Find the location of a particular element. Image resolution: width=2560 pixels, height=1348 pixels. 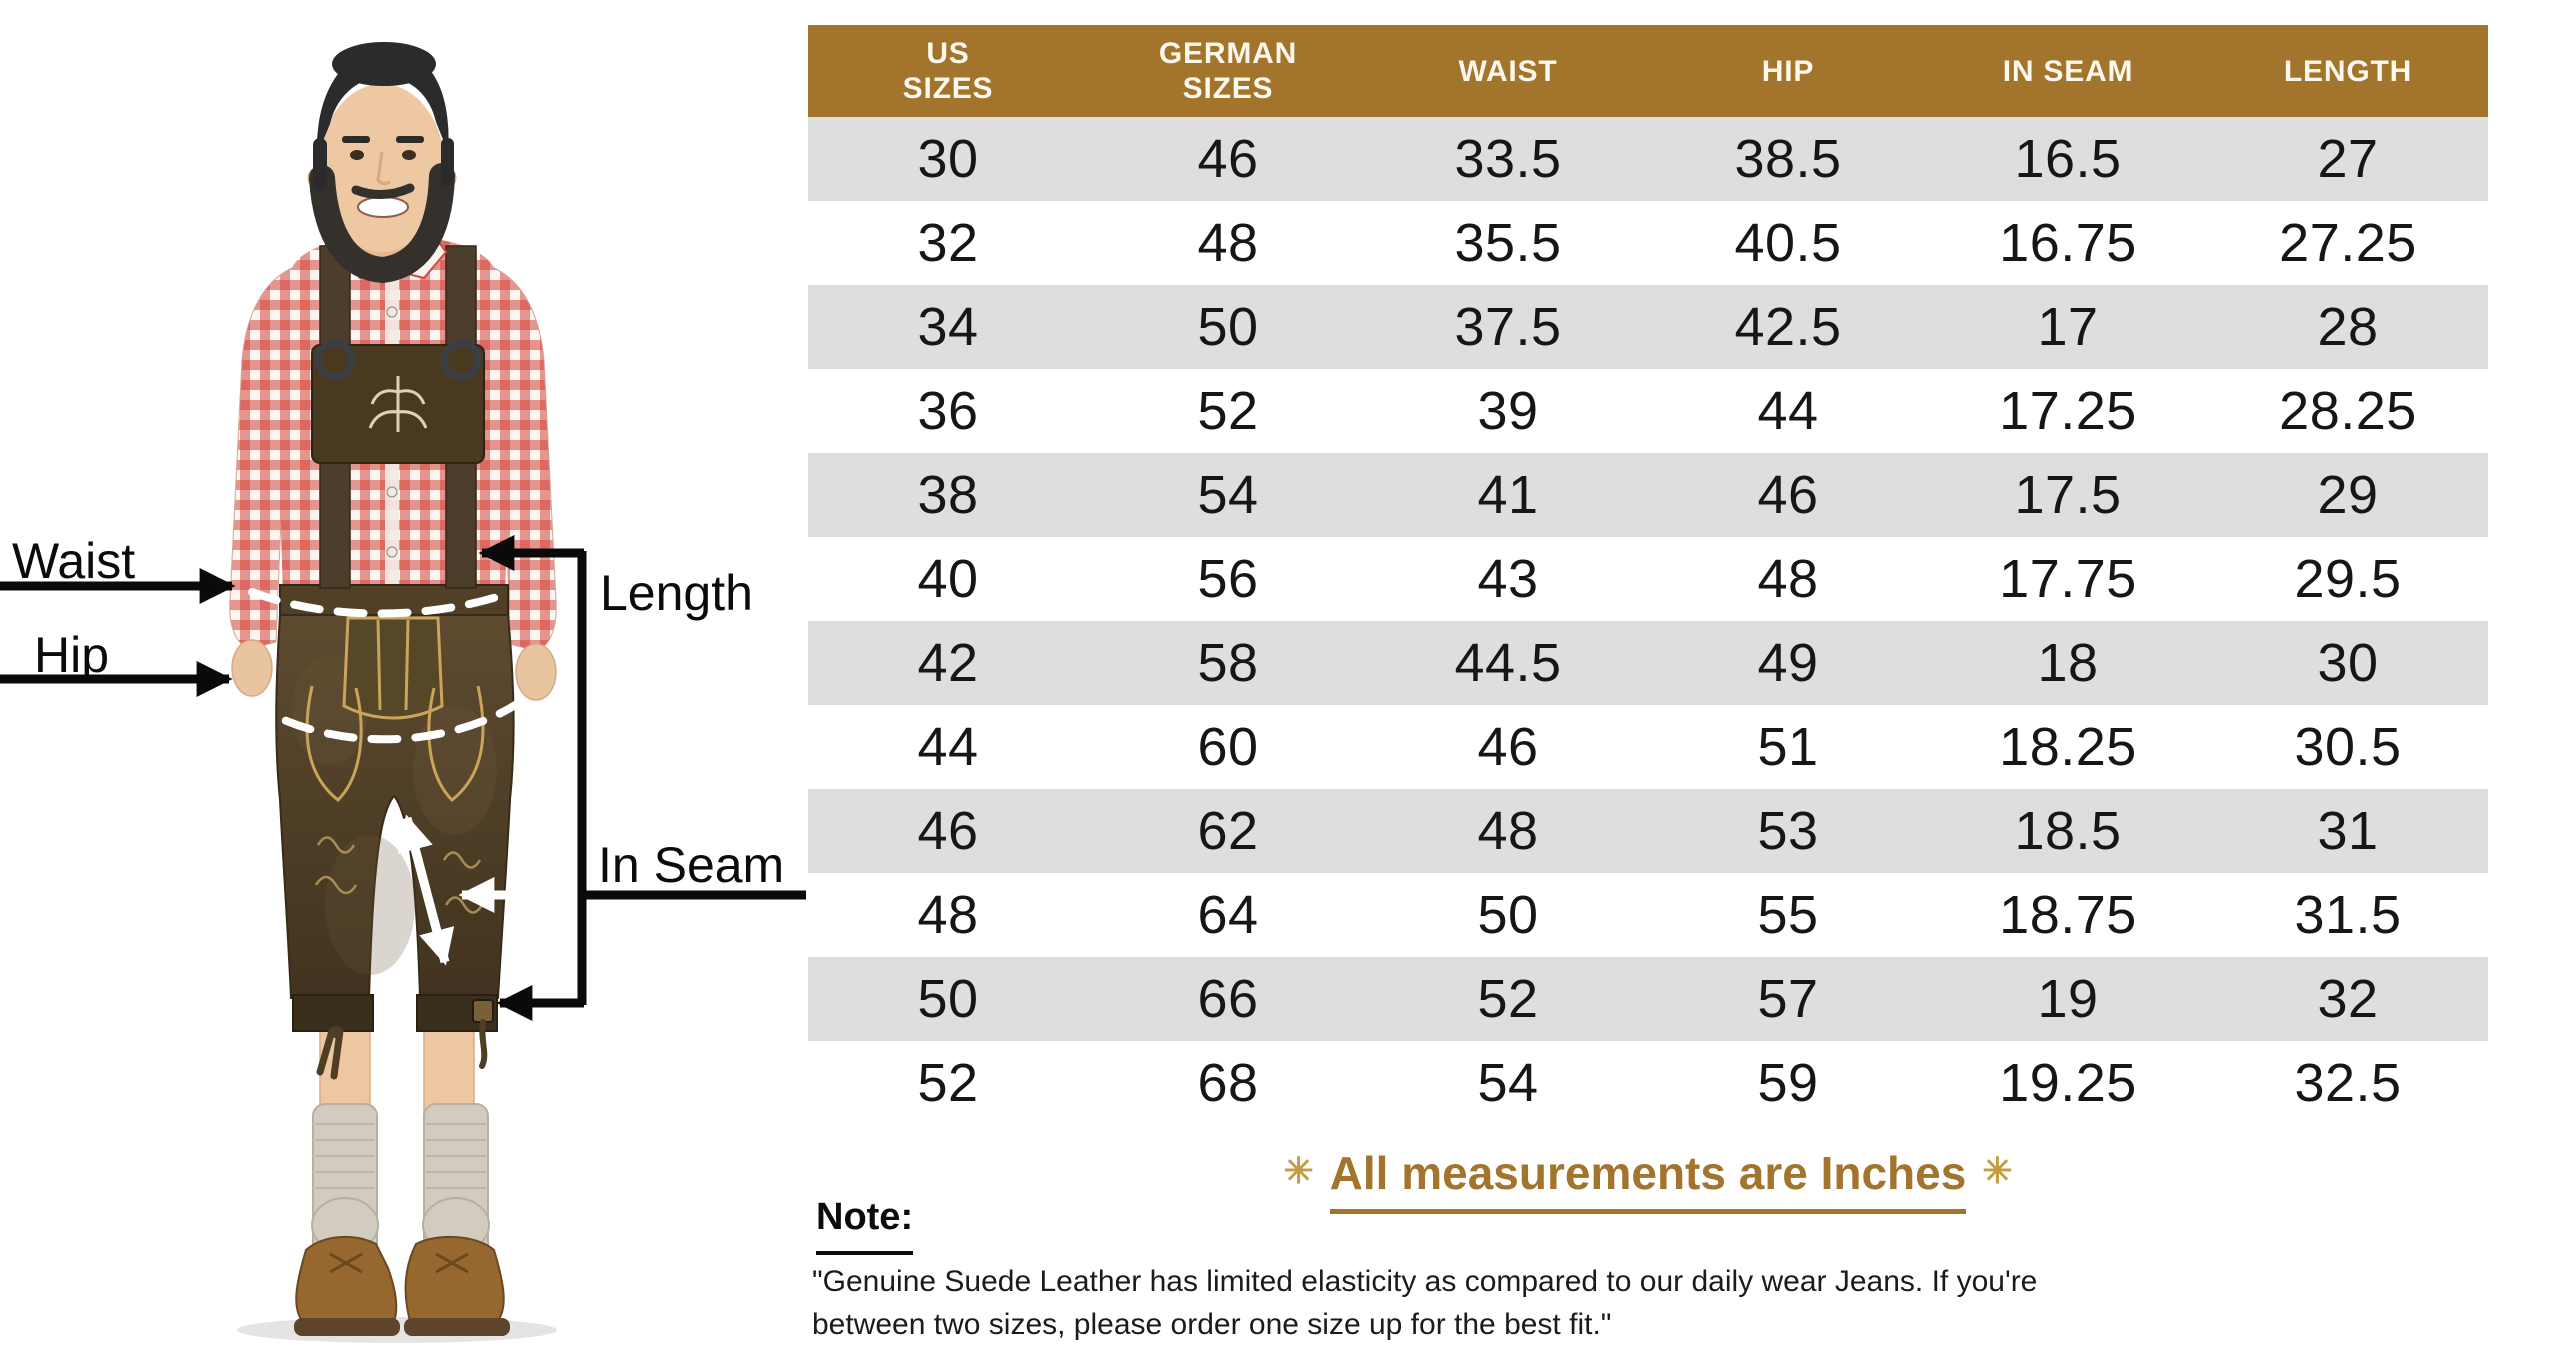

table-cell: 17.5 is located at coordinates (2068, 495).